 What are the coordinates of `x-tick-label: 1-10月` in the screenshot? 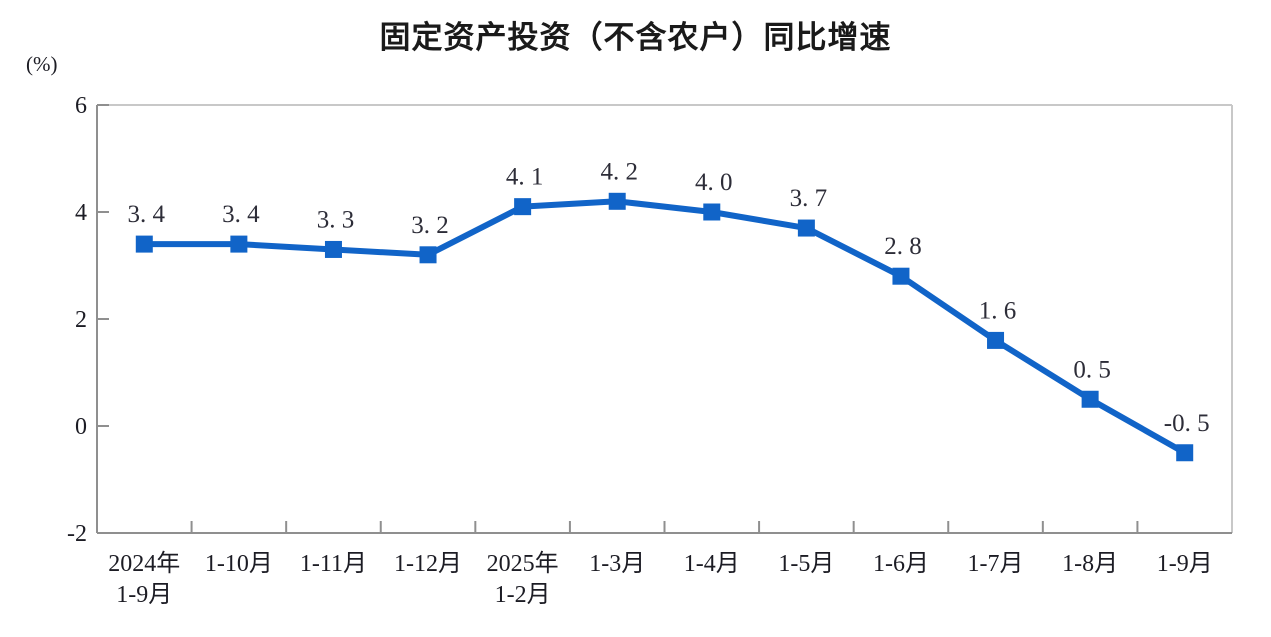 It's located at (239, 564).